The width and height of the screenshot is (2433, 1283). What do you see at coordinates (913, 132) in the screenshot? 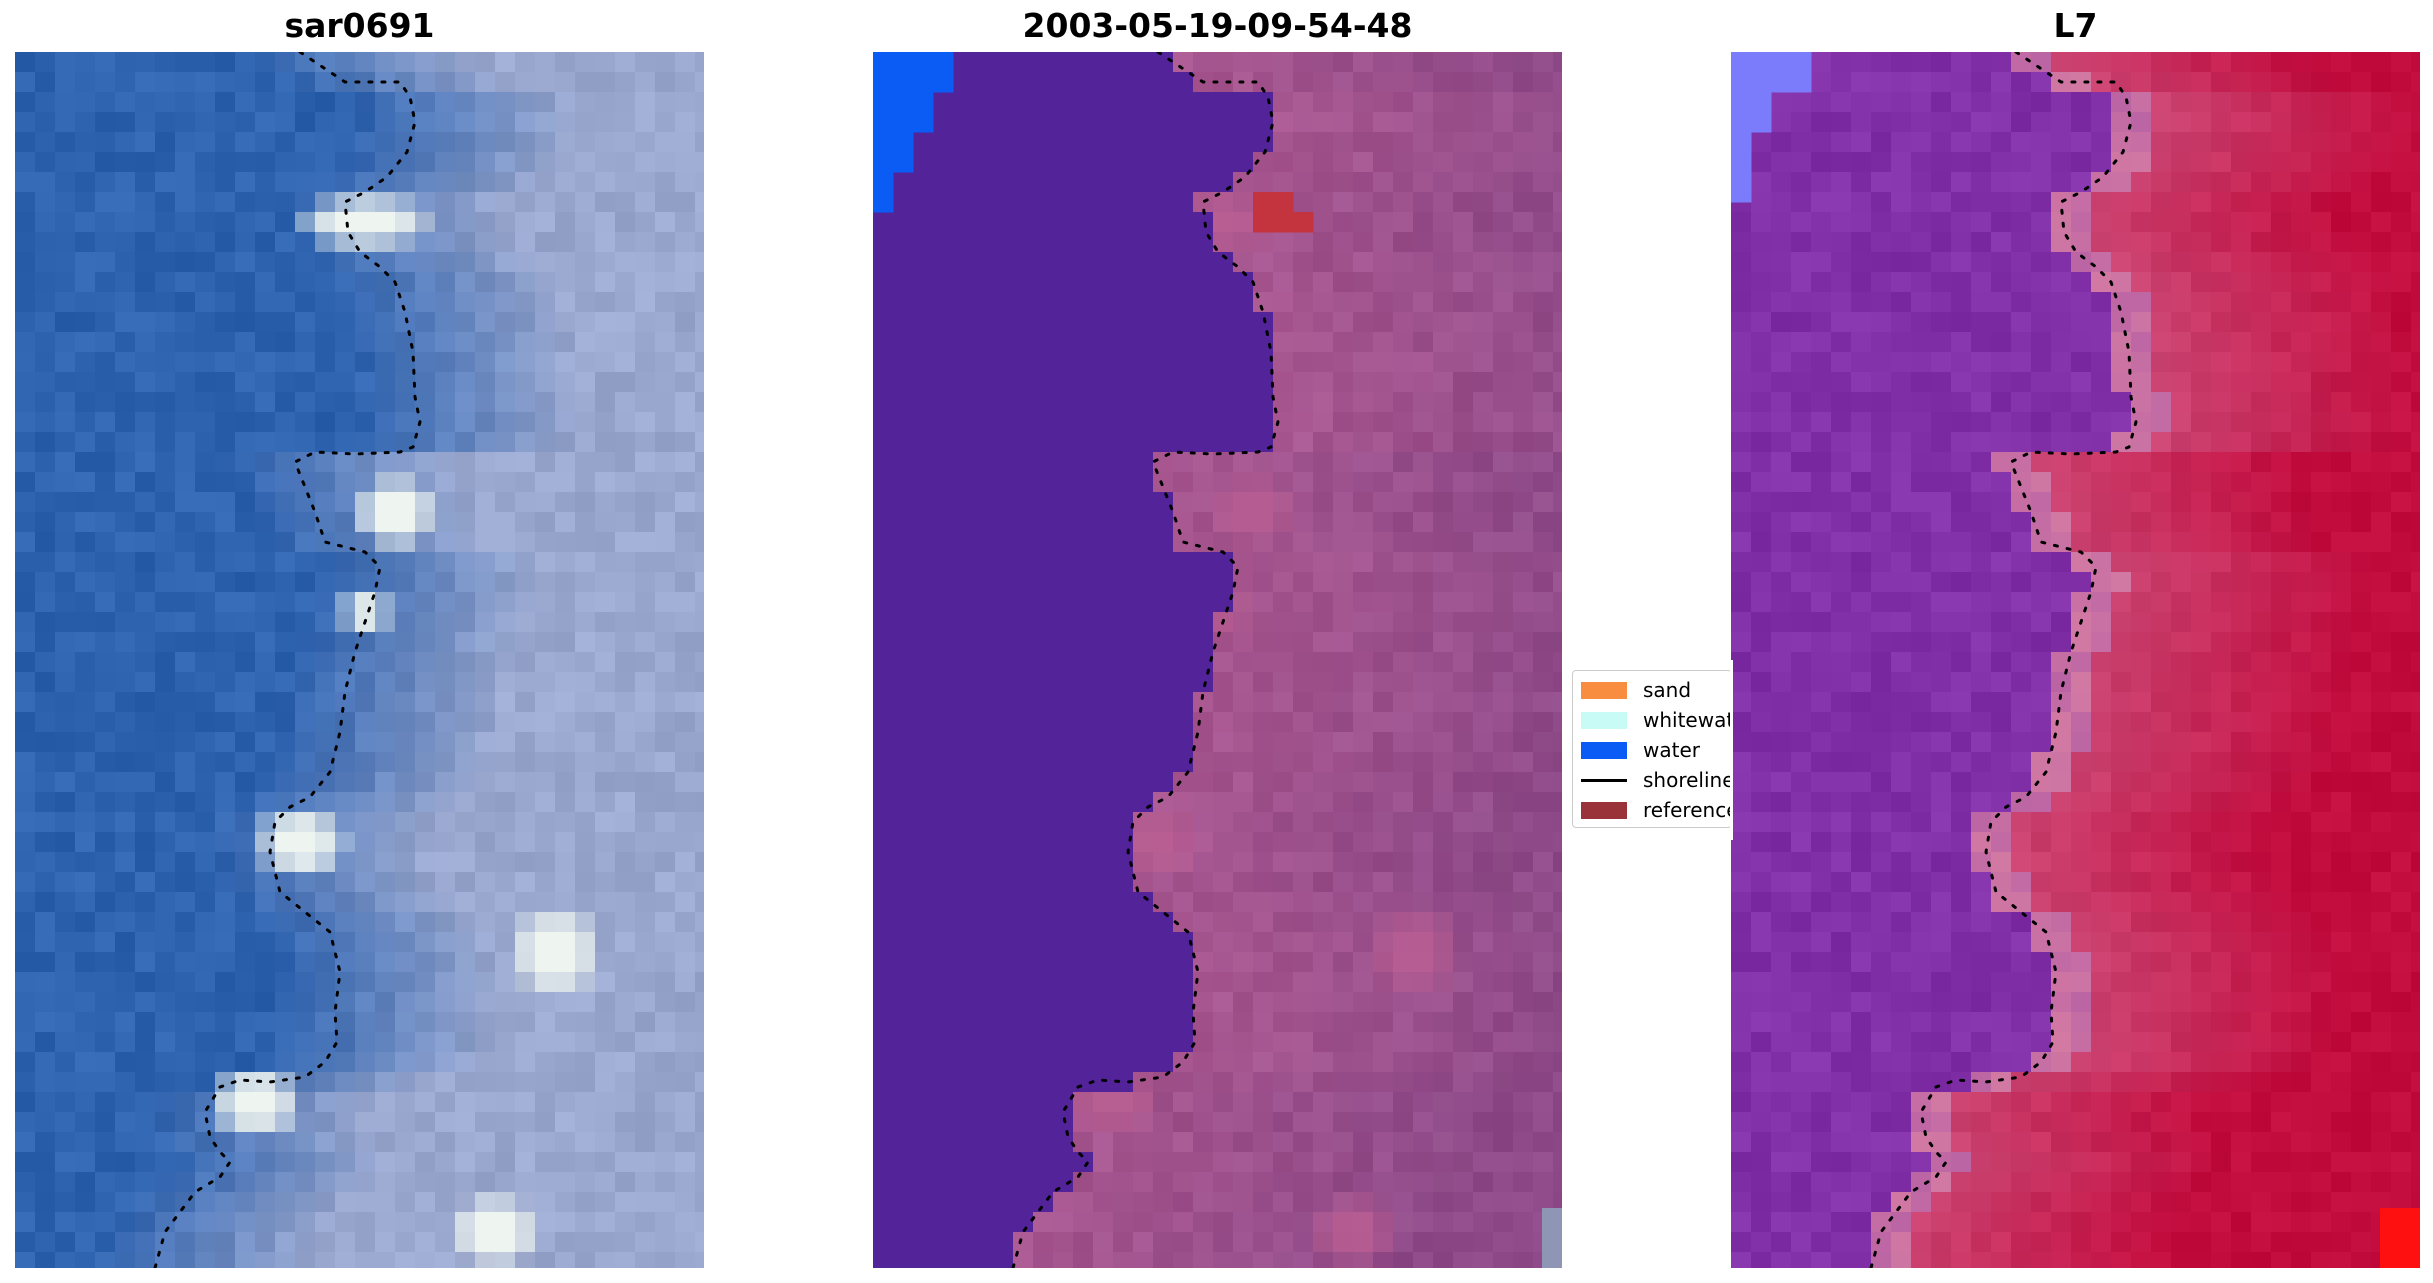
I see `water-class-region` at bounding box center [913, 132].